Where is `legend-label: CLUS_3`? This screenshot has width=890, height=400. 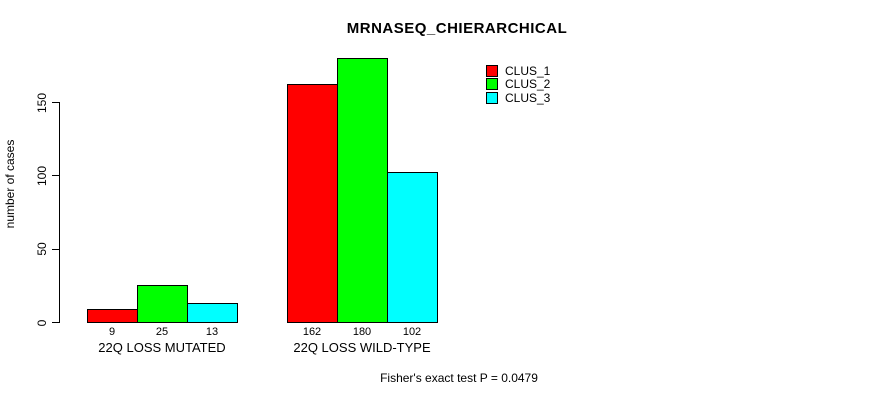
legend-label: CLUS_3 is located at coordinates (528, 97).